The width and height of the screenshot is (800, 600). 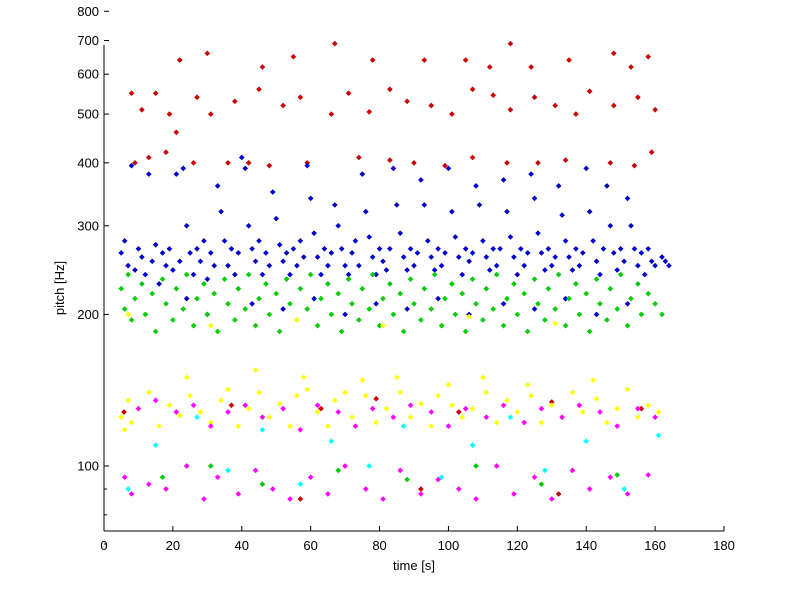 I want to click on x-tick-label: 40, so click(x=242, y=545).